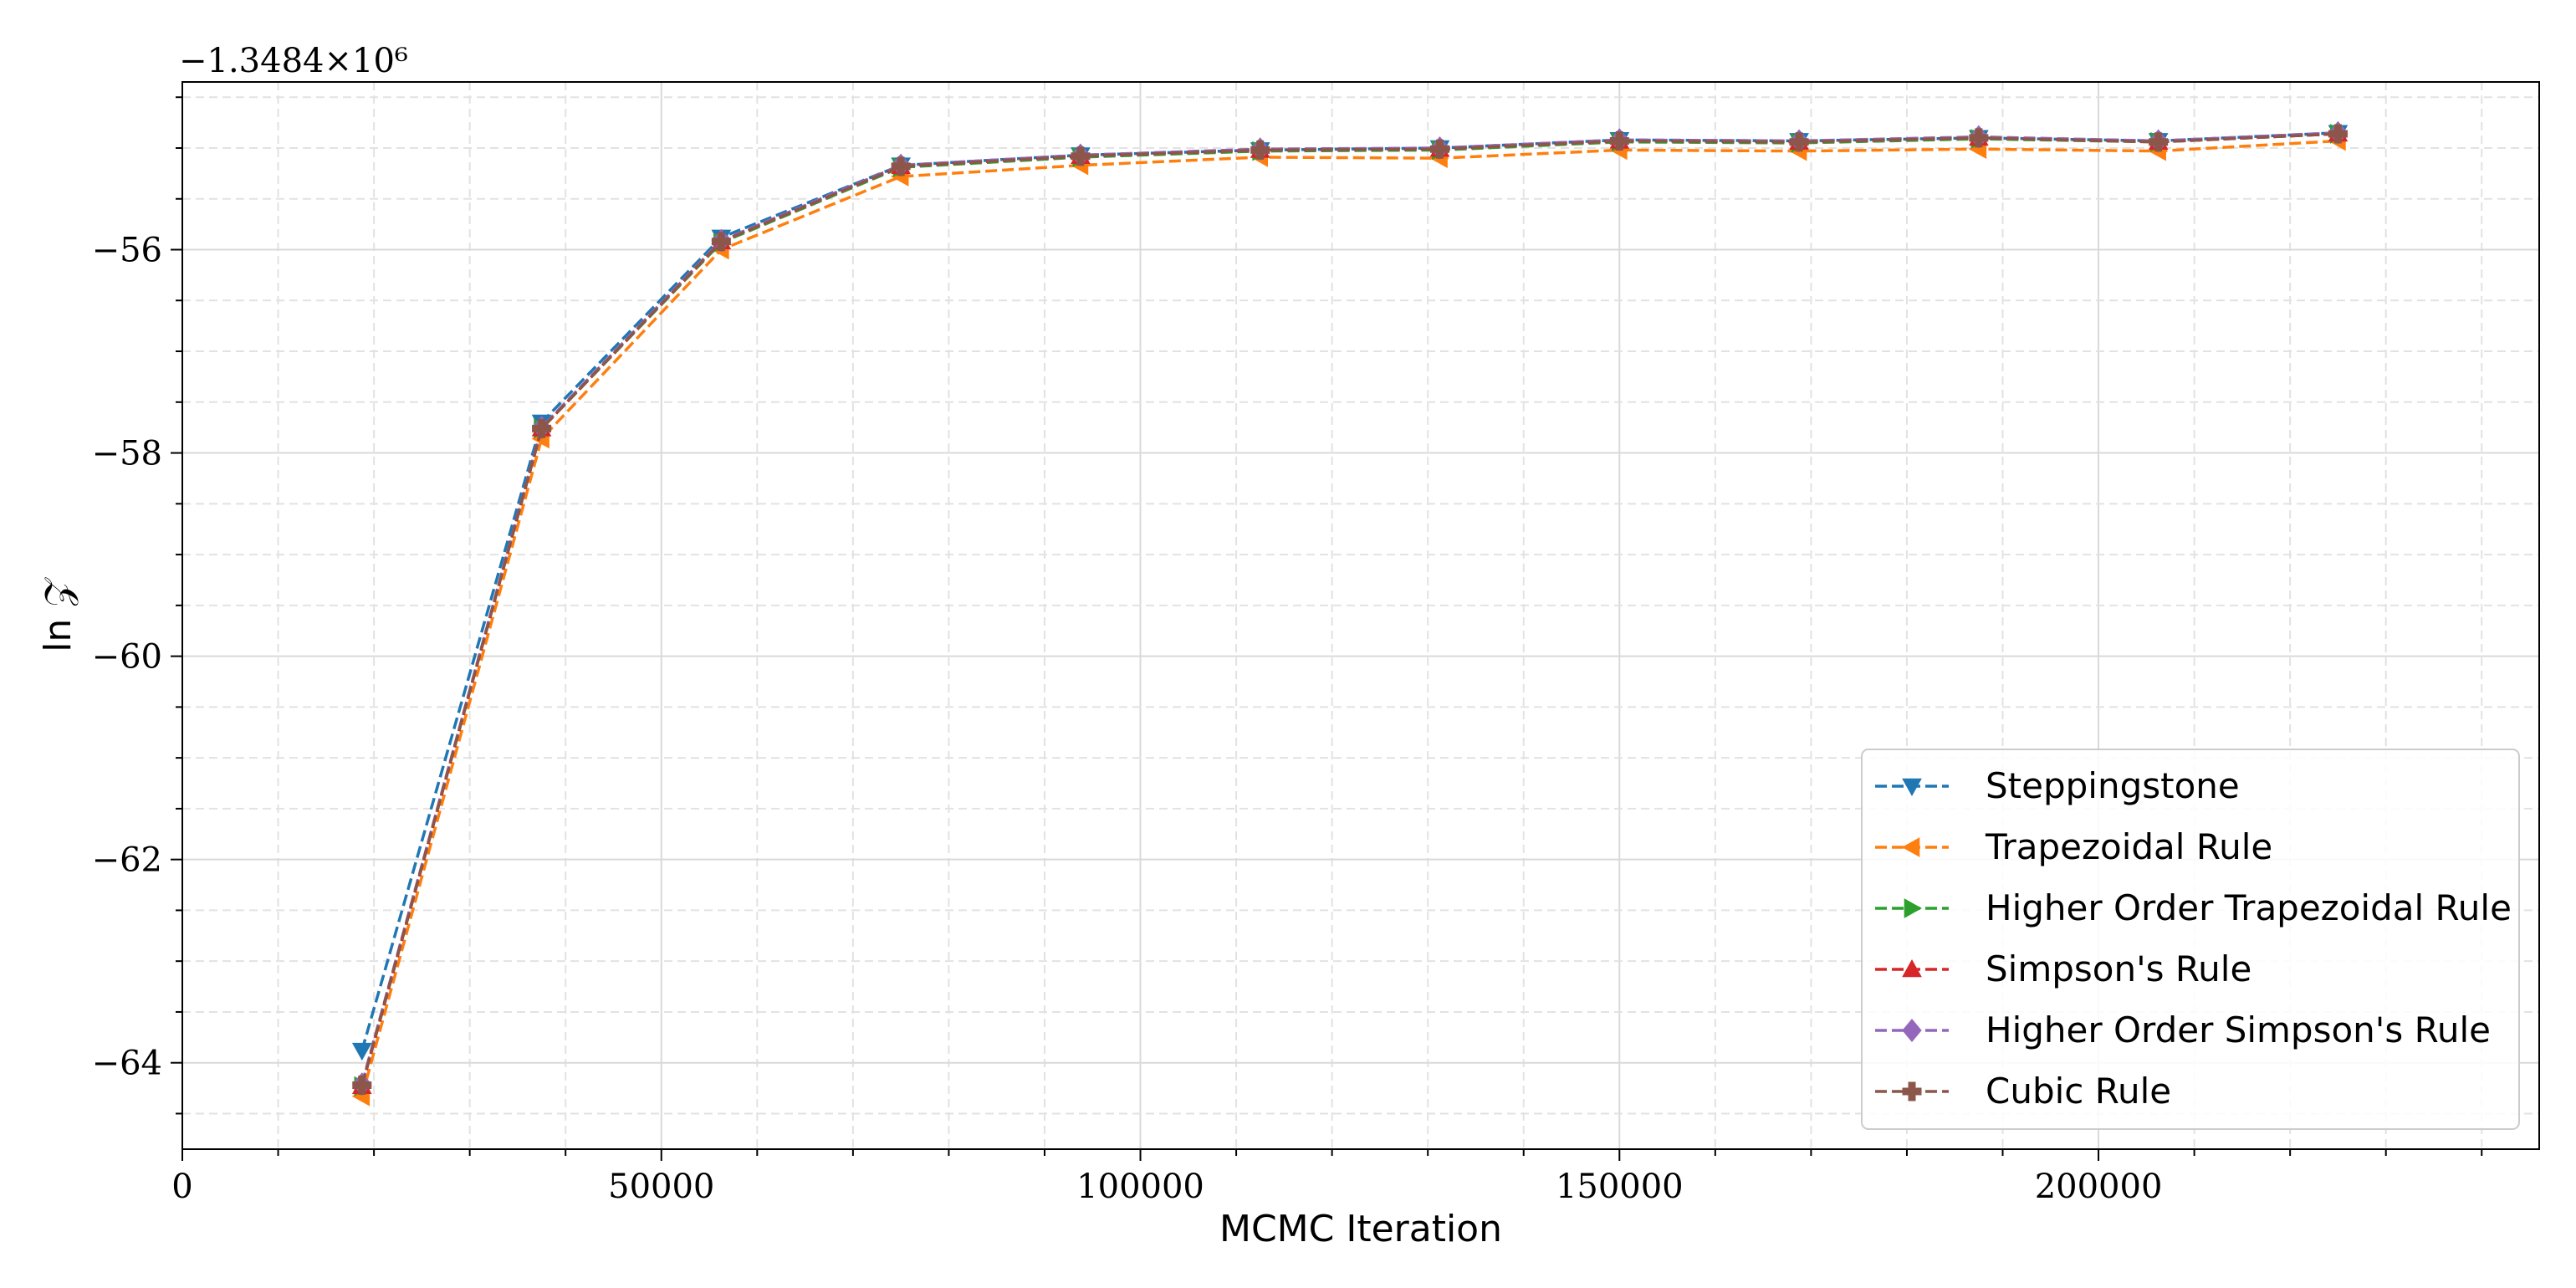 This screenshot has height=1288, width=2576. I want to click on legend-item: Higher Order Trapezoidal Rule, so click(2193, 907).